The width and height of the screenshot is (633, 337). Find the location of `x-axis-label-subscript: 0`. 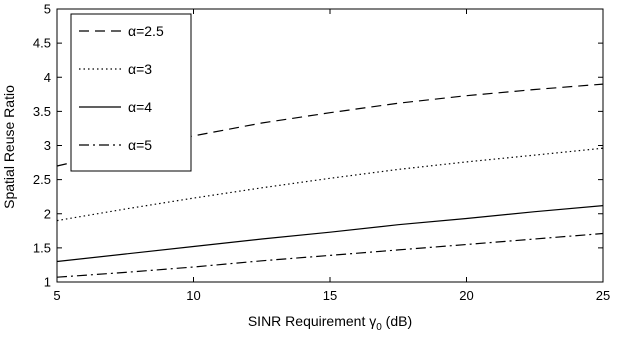

x-axis-label-subscript: 0 is located at coordinates (379, 327).